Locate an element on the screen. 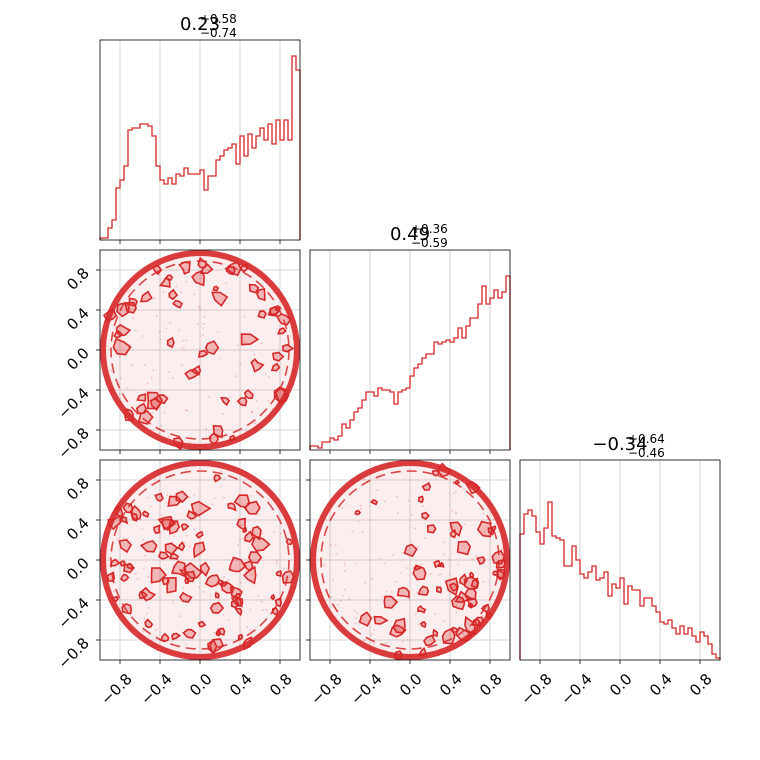 The width and height of the screenshot is (760, 760). x-tick-label: 0.0 is located at coordinates (201, 685).